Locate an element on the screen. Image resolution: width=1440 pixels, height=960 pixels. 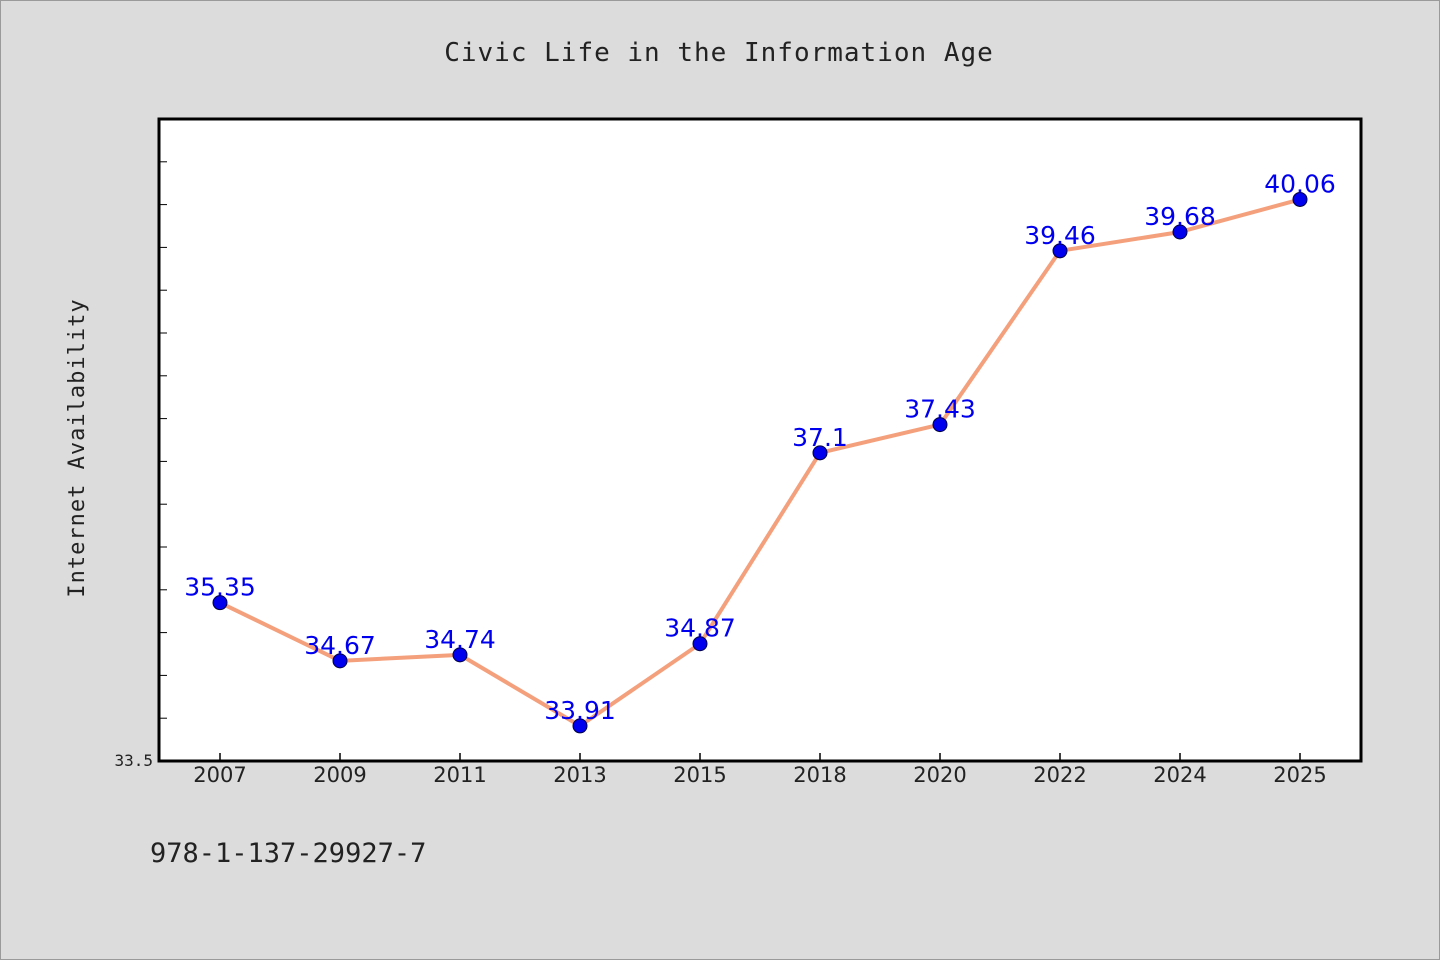
y-axis-min-label: 33.5 is located at coordinates (133, 760).